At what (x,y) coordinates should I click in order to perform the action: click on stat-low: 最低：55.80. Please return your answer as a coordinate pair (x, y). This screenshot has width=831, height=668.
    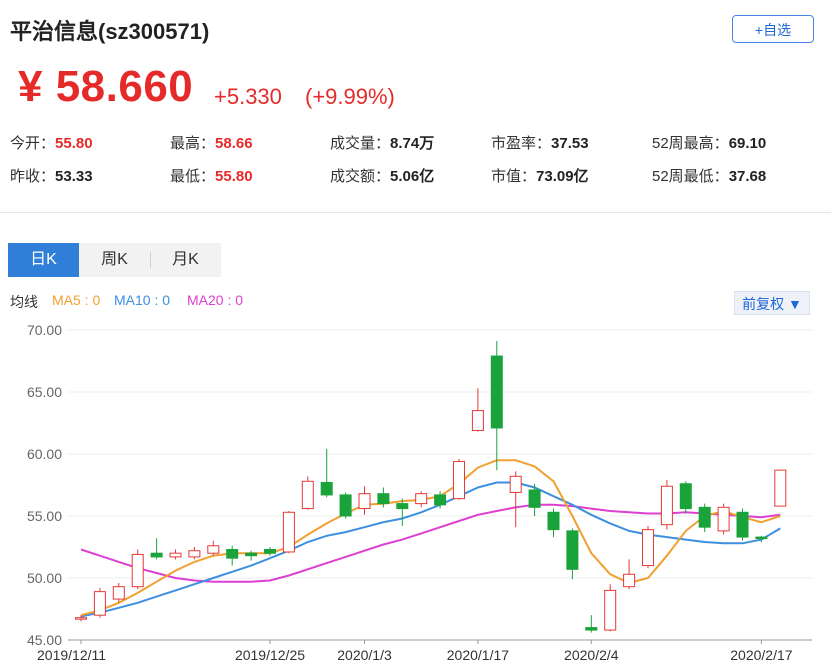
    Looking at the image, I should click on (211, 176).